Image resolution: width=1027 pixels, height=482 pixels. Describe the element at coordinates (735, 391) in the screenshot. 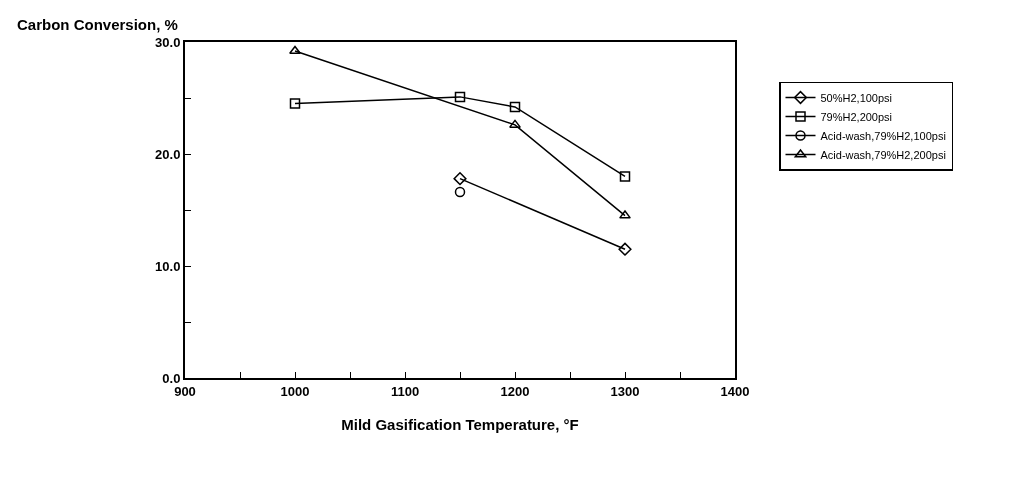

I see `x-tick-label: 1400` at that location.